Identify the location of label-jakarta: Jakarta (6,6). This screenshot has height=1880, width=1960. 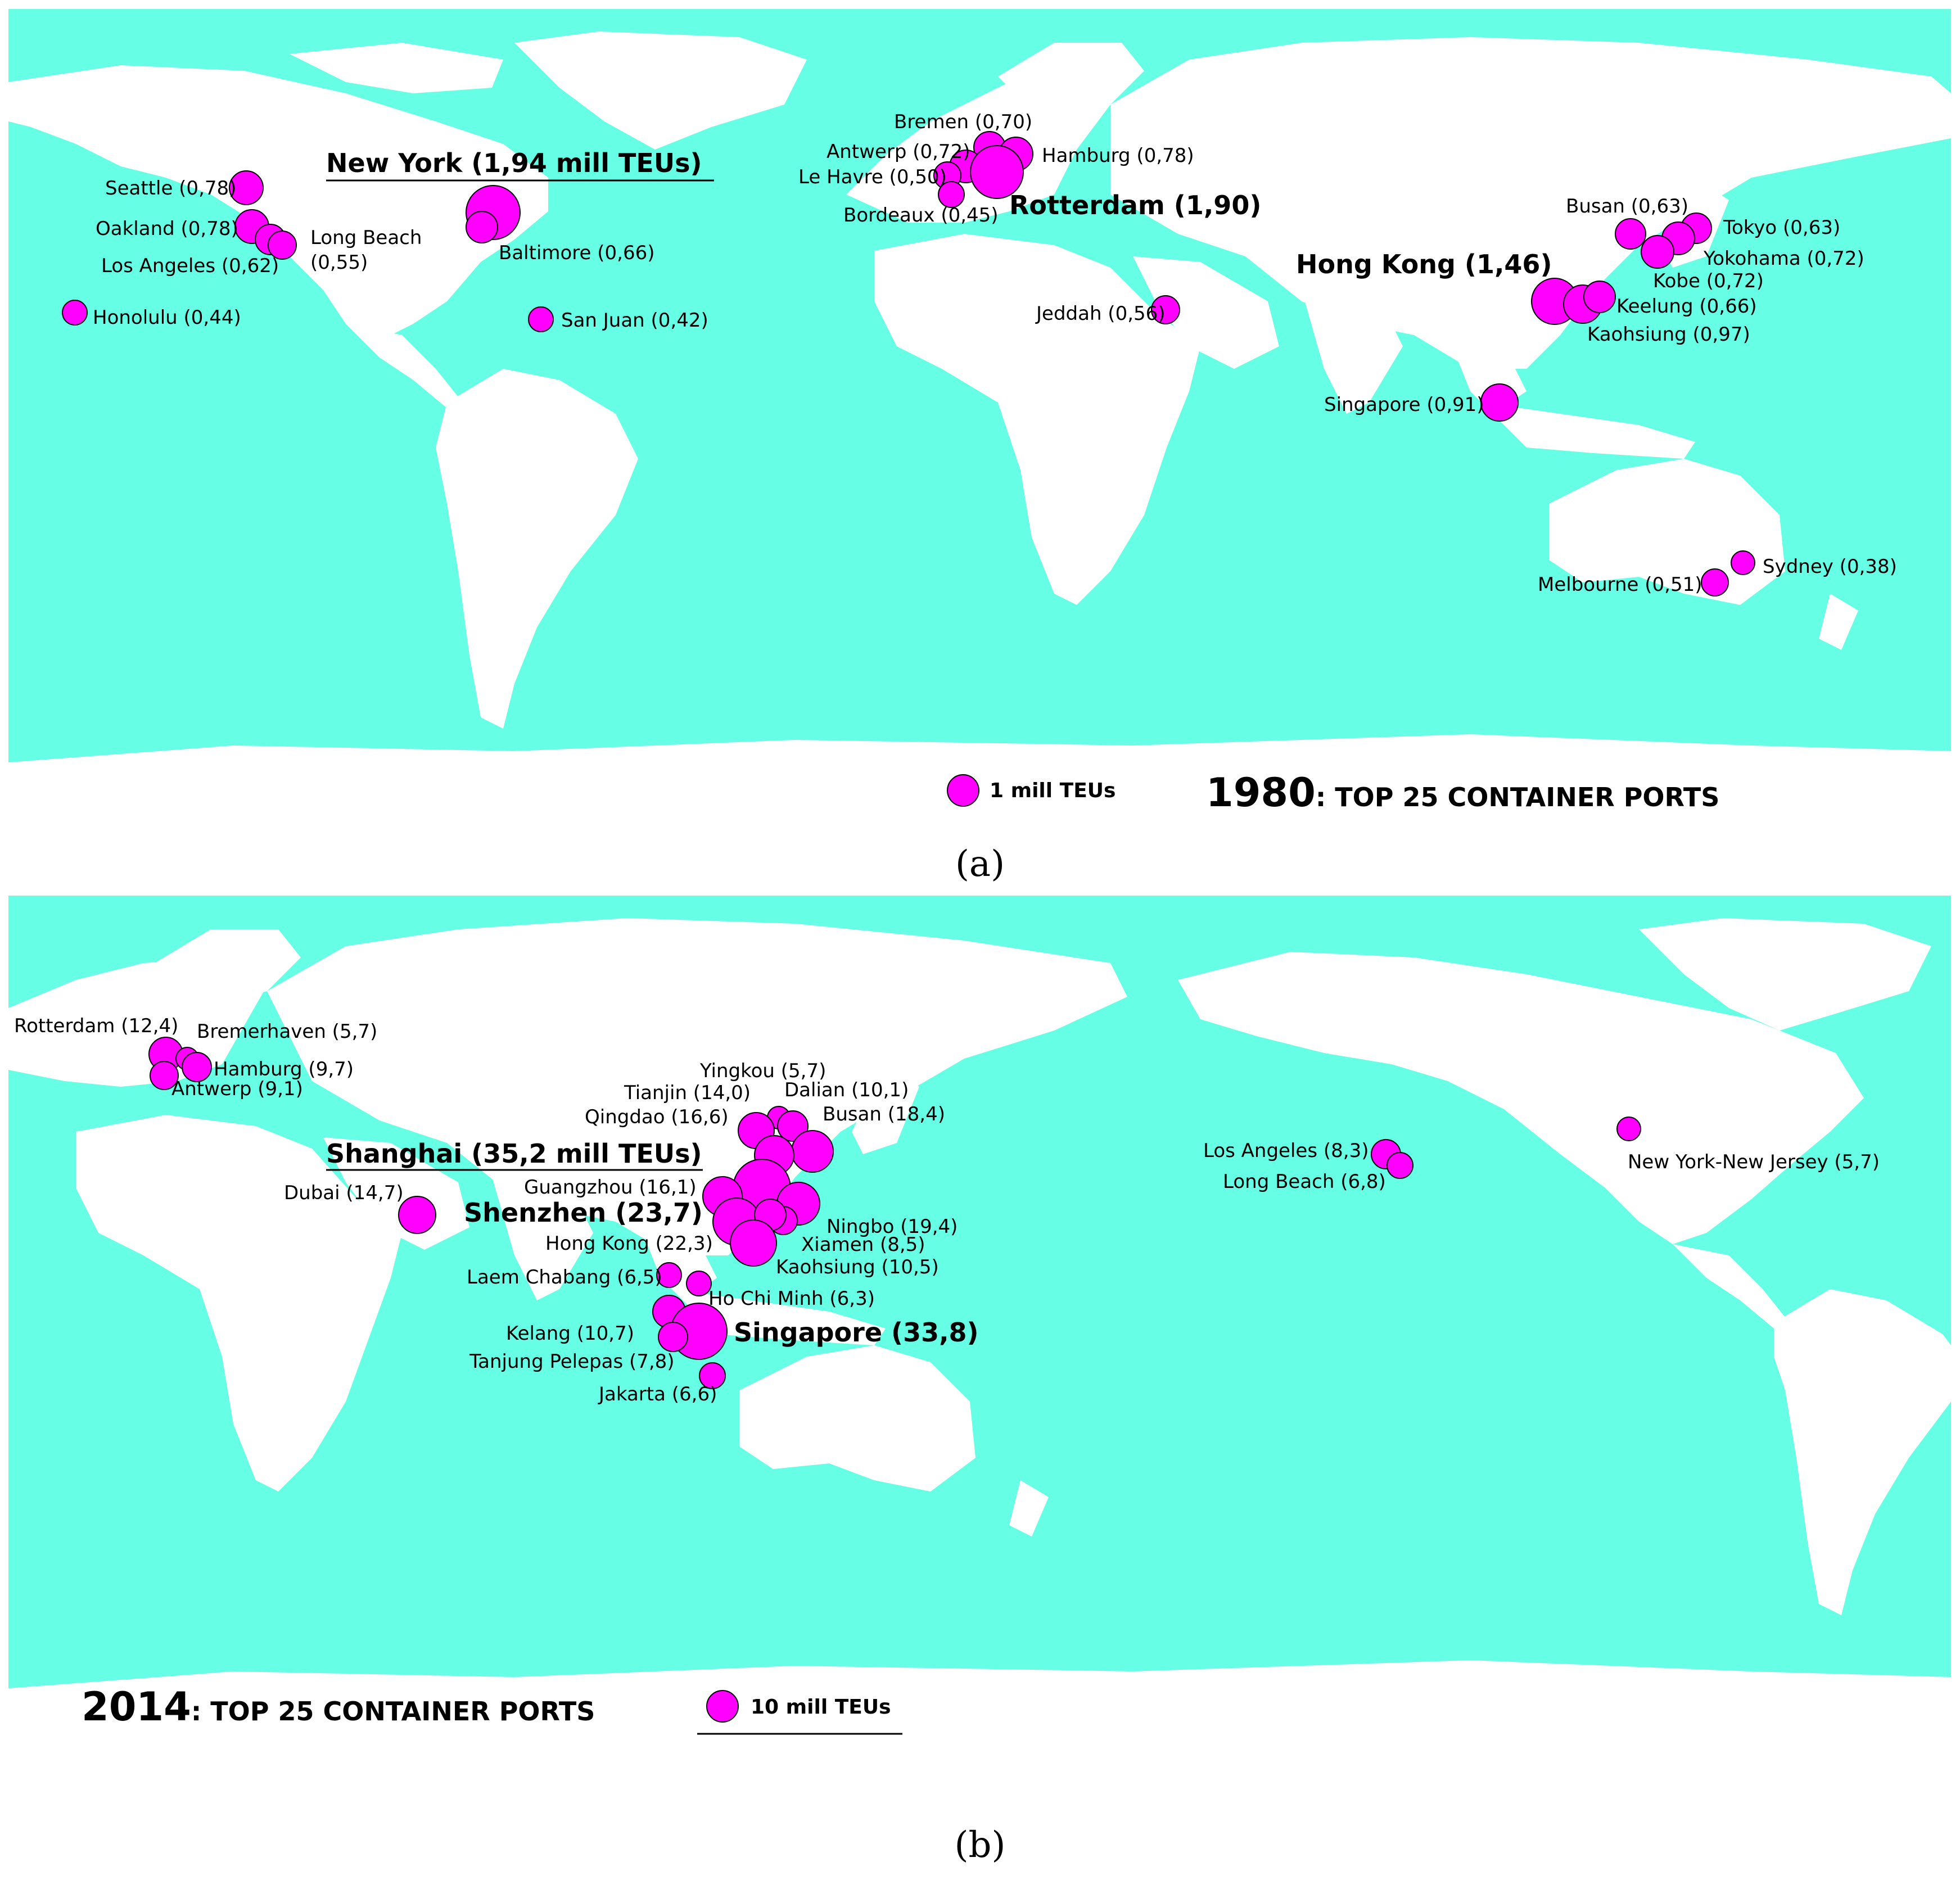
(657, 1394).